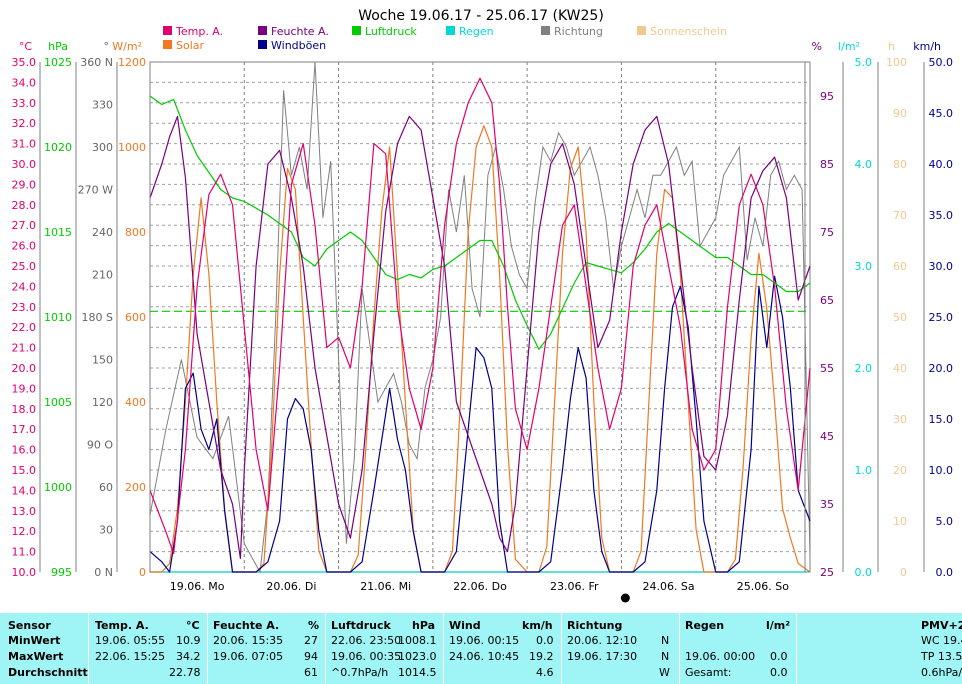  What do you see at coordinates (24, 470) in the screenshot?
I see `axis-tick-temp: 15.0` at bounding box center [24, 470].